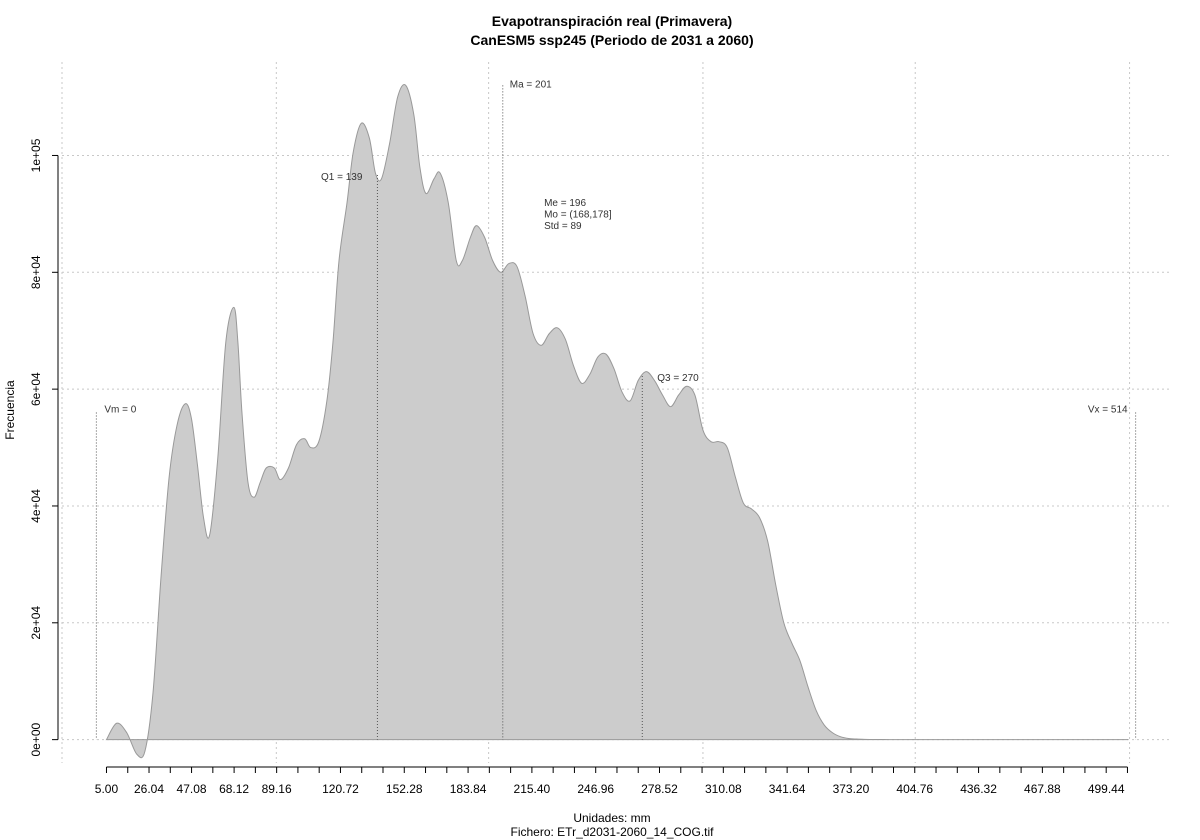 The image size is (1200, 840). What do you see at coordinates (578, 215) in the screenshot?
I see `stat-mode: Mo = (168,178]` at bounding box center [578, 215].